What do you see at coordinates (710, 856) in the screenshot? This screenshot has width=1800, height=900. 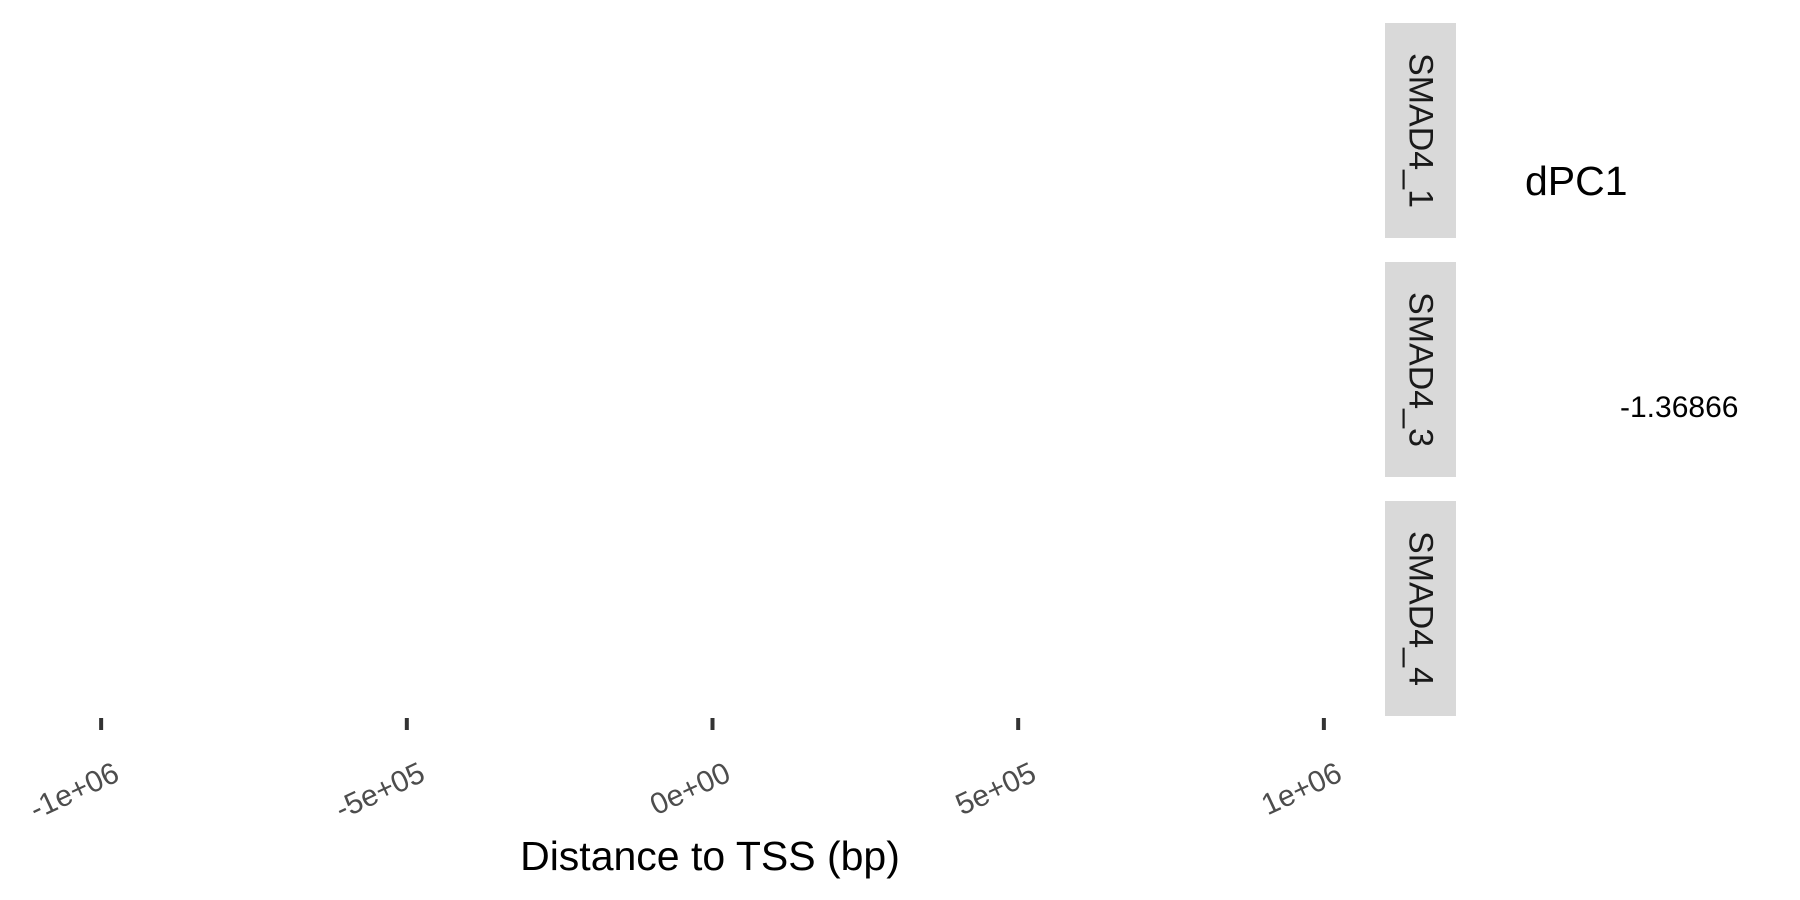 I see `x-axis-title: Distance to TSS (bp)` at bounding box center [710, 856].